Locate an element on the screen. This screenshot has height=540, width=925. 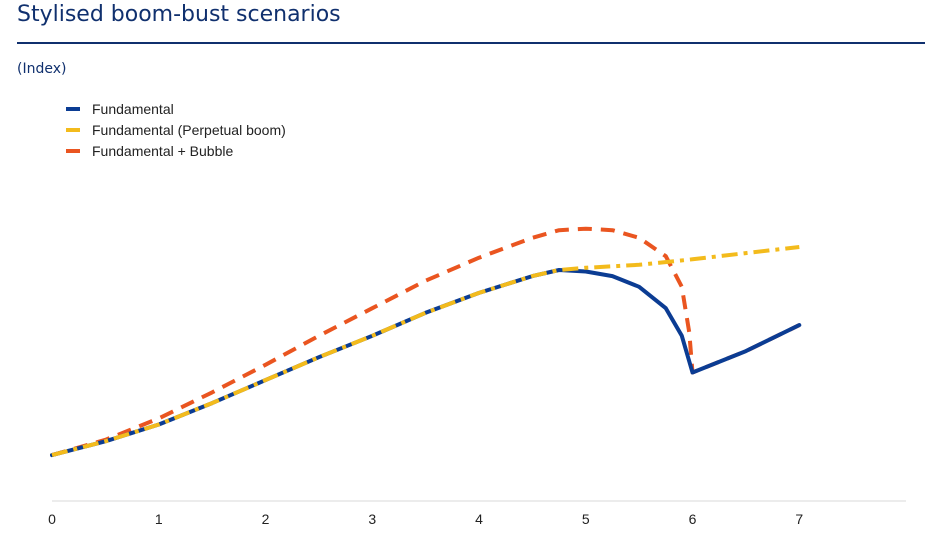
legend-item-perpetual-boom: Fundamental (Perpetual boom) is located at coordinates (176, 129).